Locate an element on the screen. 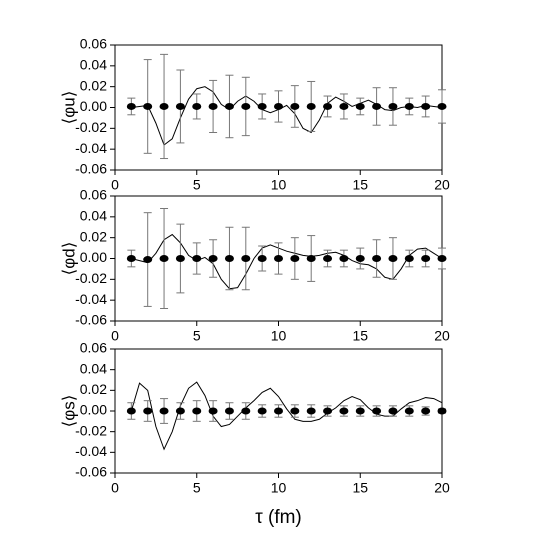  y-axis-label: ⟨φu⟩ is located at coordinates (68, 108).